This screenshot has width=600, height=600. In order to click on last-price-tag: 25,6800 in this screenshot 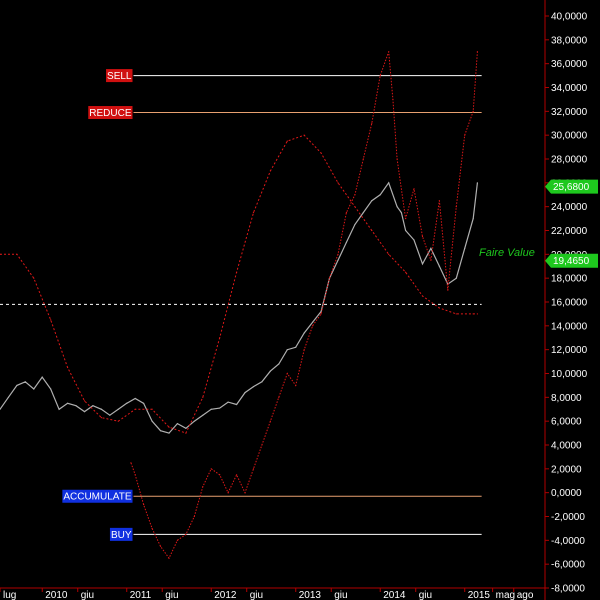, I will do `click(571, 186)`.